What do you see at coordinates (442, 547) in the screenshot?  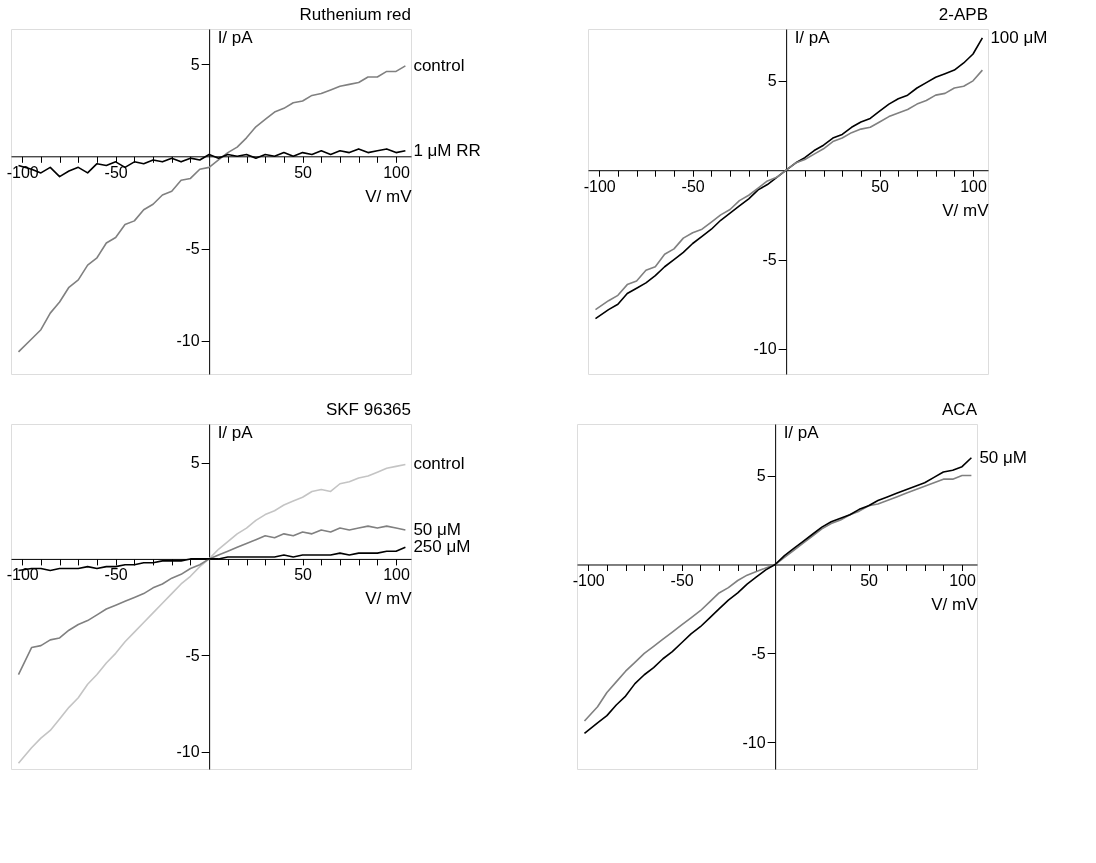 I see `series-label: 250 μM` at bounding box center [442, 547].